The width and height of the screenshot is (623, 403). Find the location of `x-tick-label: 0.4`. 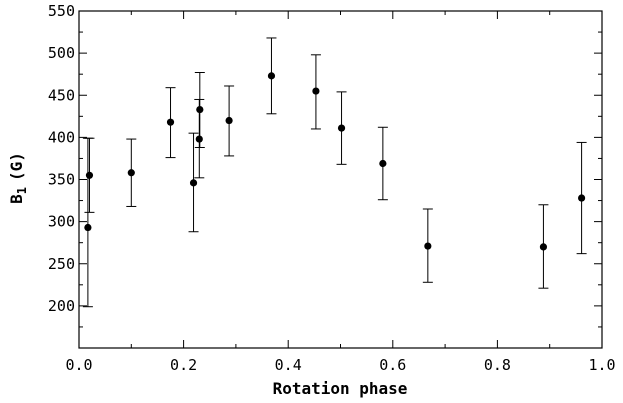

x-tick-label: 0.4 is located at coordinates (288, 365).